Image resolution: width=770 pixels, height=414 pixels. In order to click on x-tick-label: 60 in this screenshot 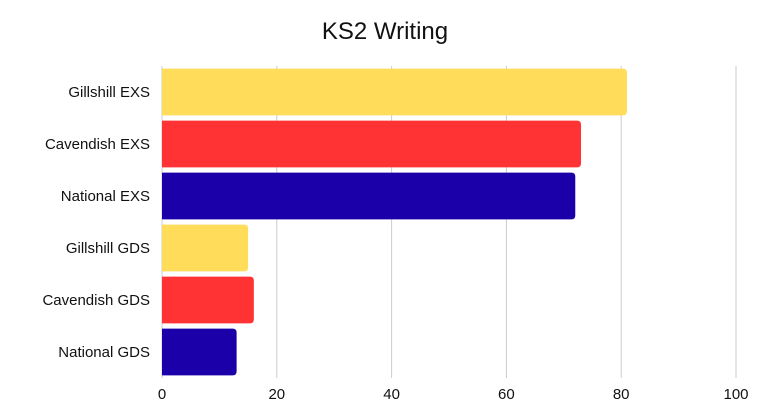, I will do `click(506, 394)`.